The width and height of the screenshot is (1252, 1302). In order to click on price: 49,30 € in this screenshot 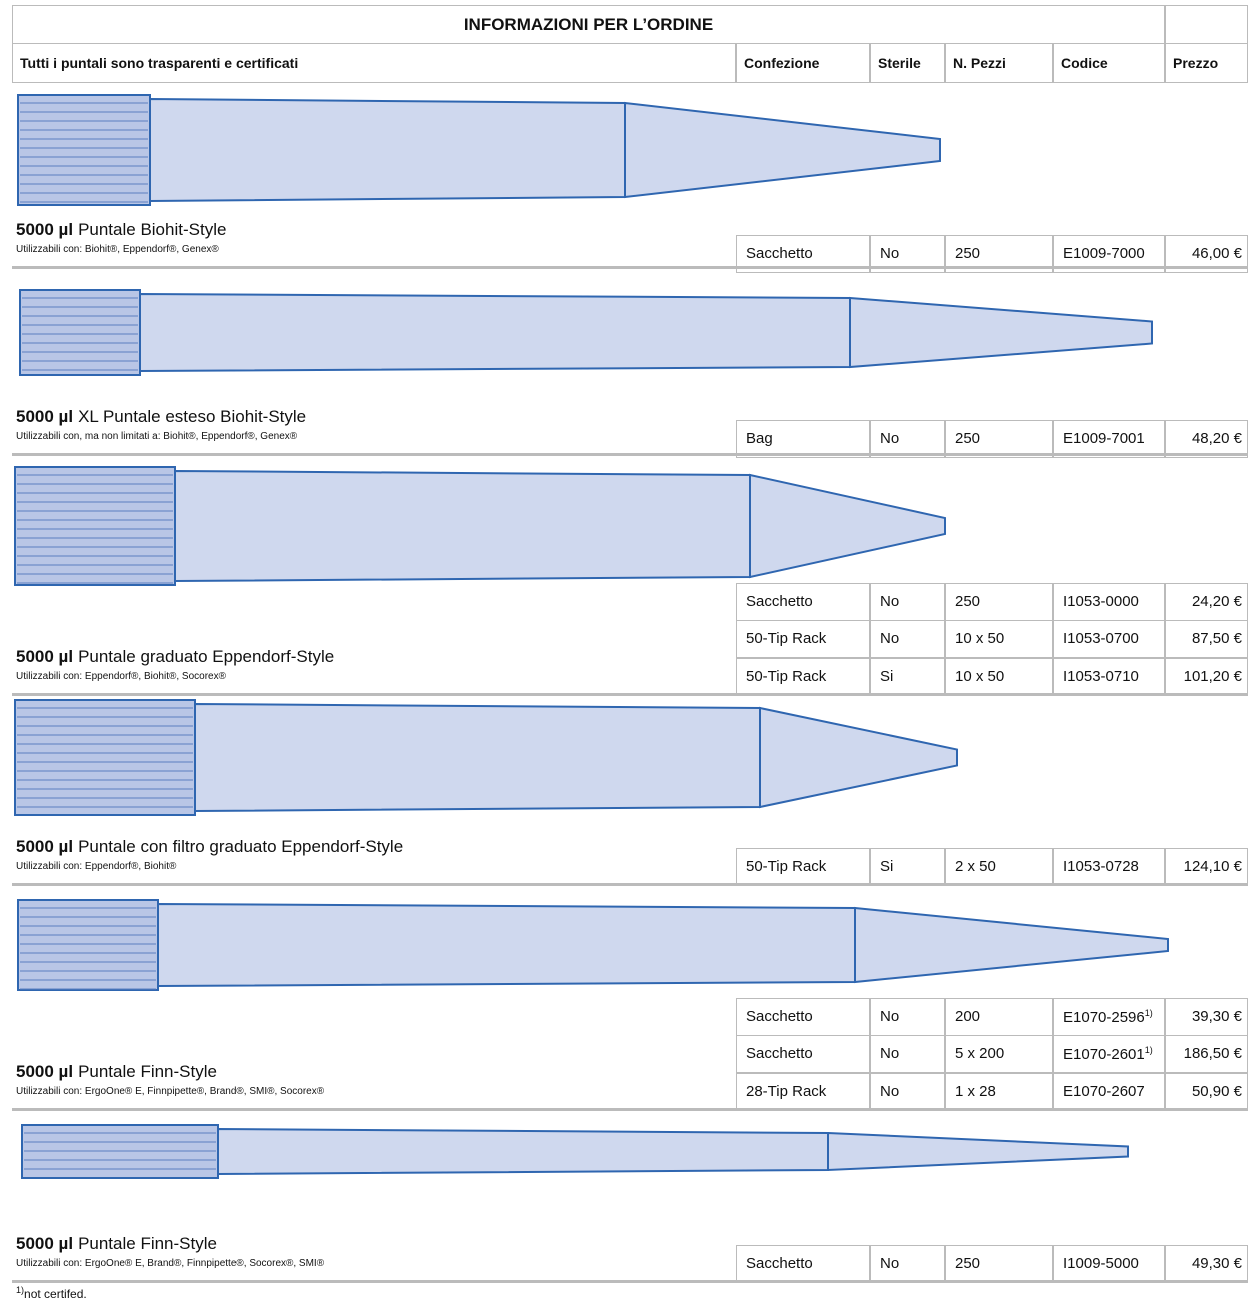, I will do `click(1216, 1263)`.